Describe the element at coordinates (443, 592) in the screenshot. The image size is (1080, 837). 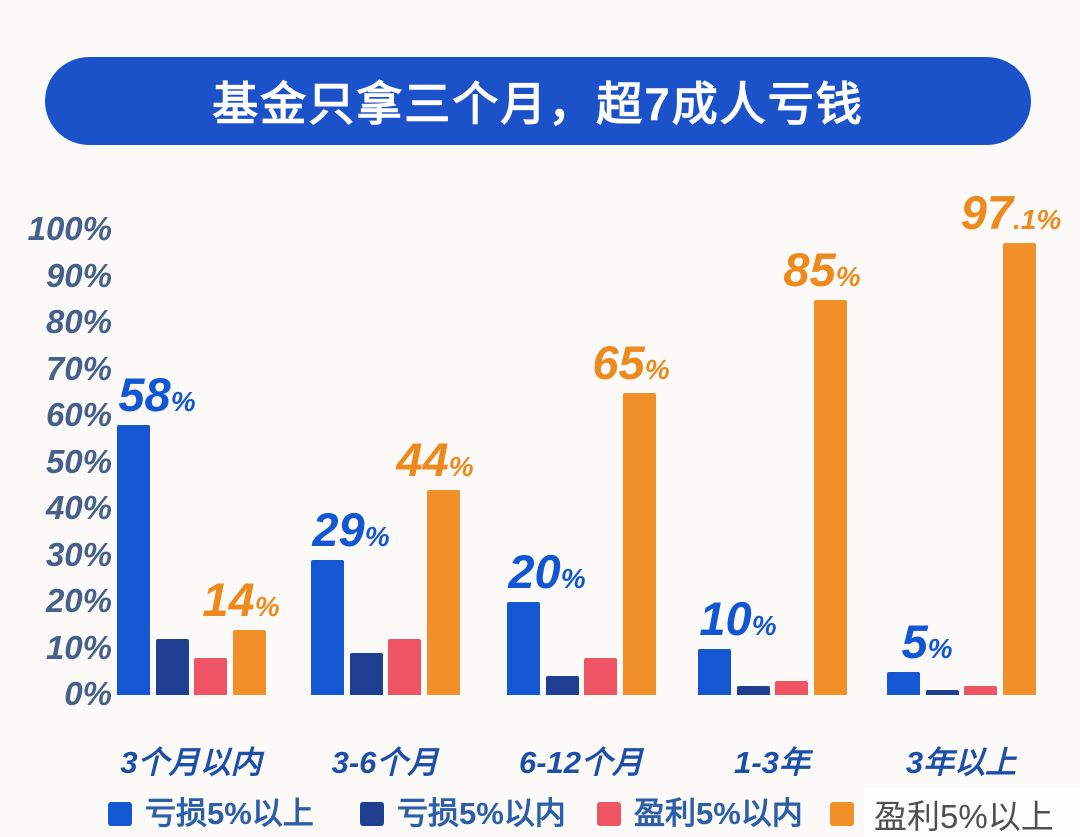
I see `bar-盈利5%以上-3-6个月` at that location.